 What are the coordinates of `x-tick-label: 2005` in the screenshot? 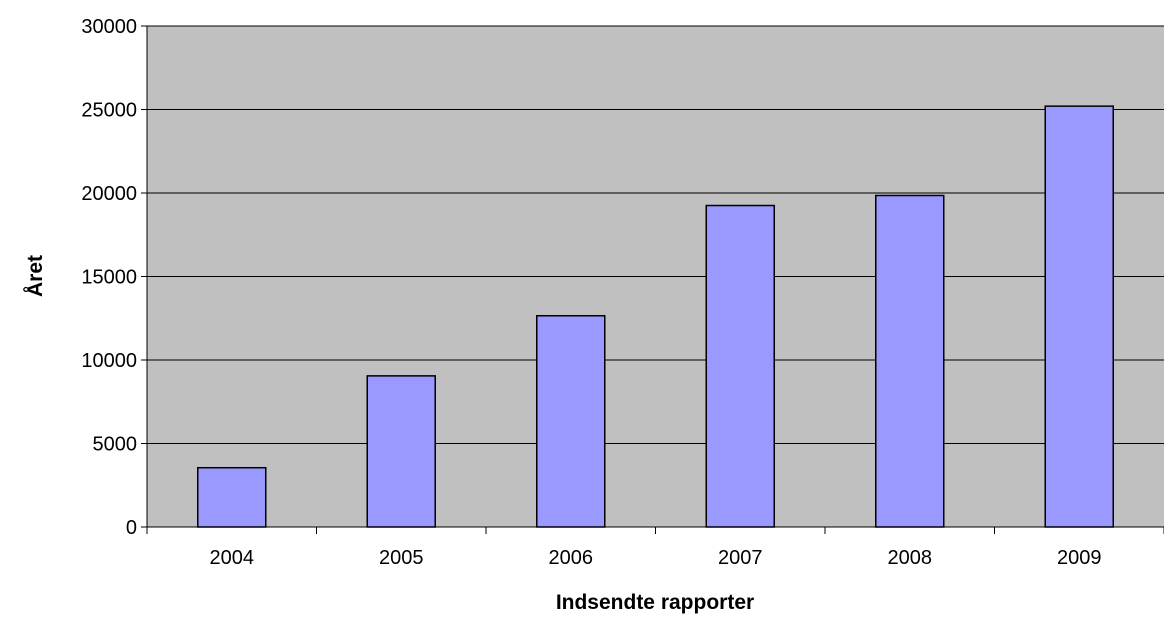 It's located at (401, 558).